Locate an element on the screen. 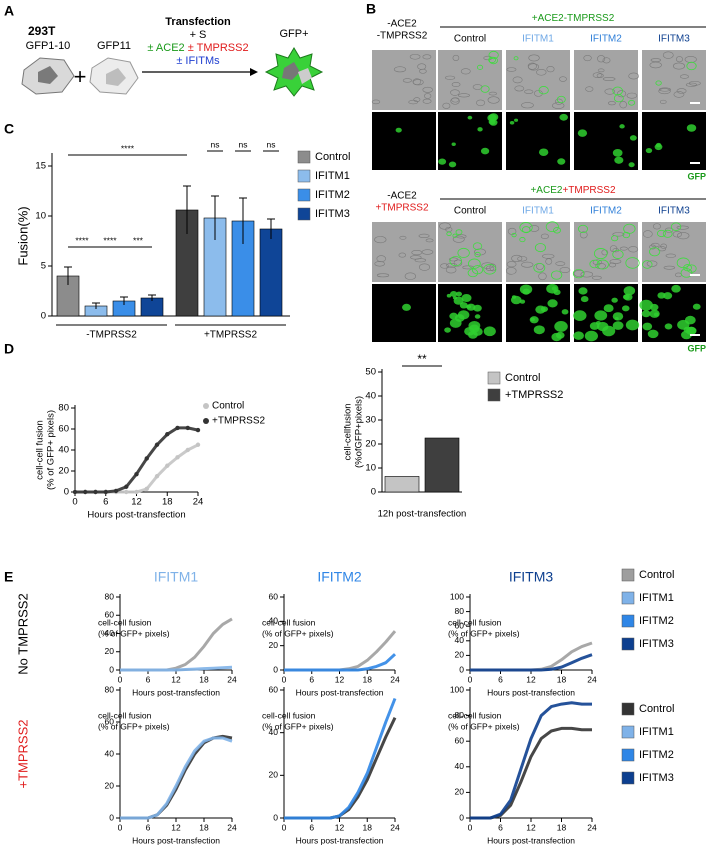 The height and width of the screenshot is (848, 708). cell-label: GFP1-10 is located at coordinates (48, 46).